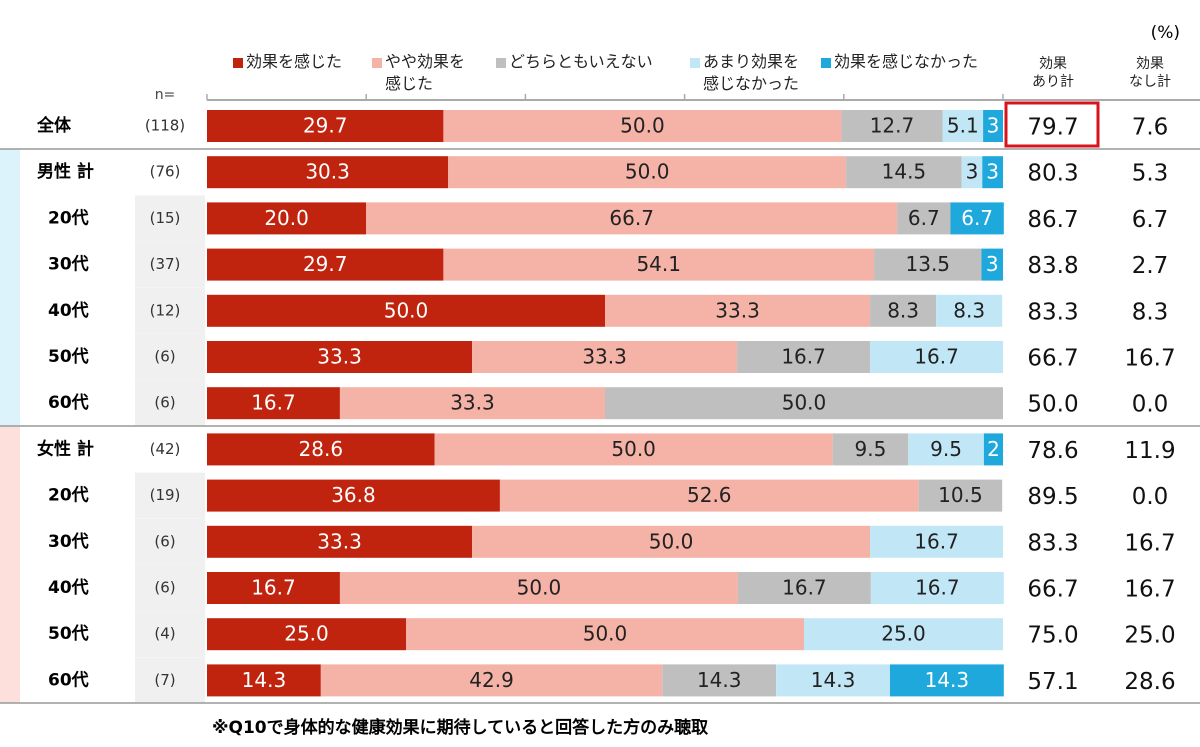 Image resolution: width=1200 pixels, height=747 pixels. I want to click on female-band, so click(10, 564).